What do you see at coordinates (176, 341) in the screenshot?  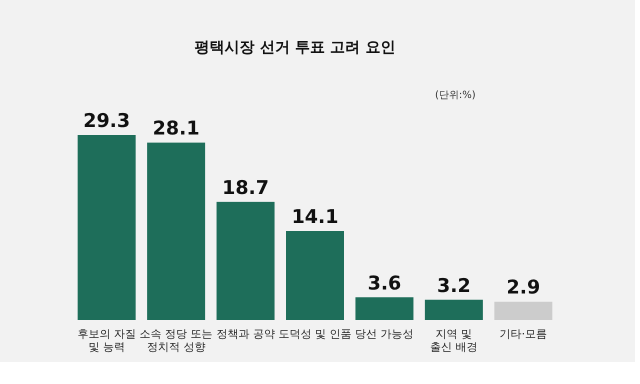 I see `x-tick-label: 소속 정당 또는 정치적 성향` at bounding box center [176, 341].